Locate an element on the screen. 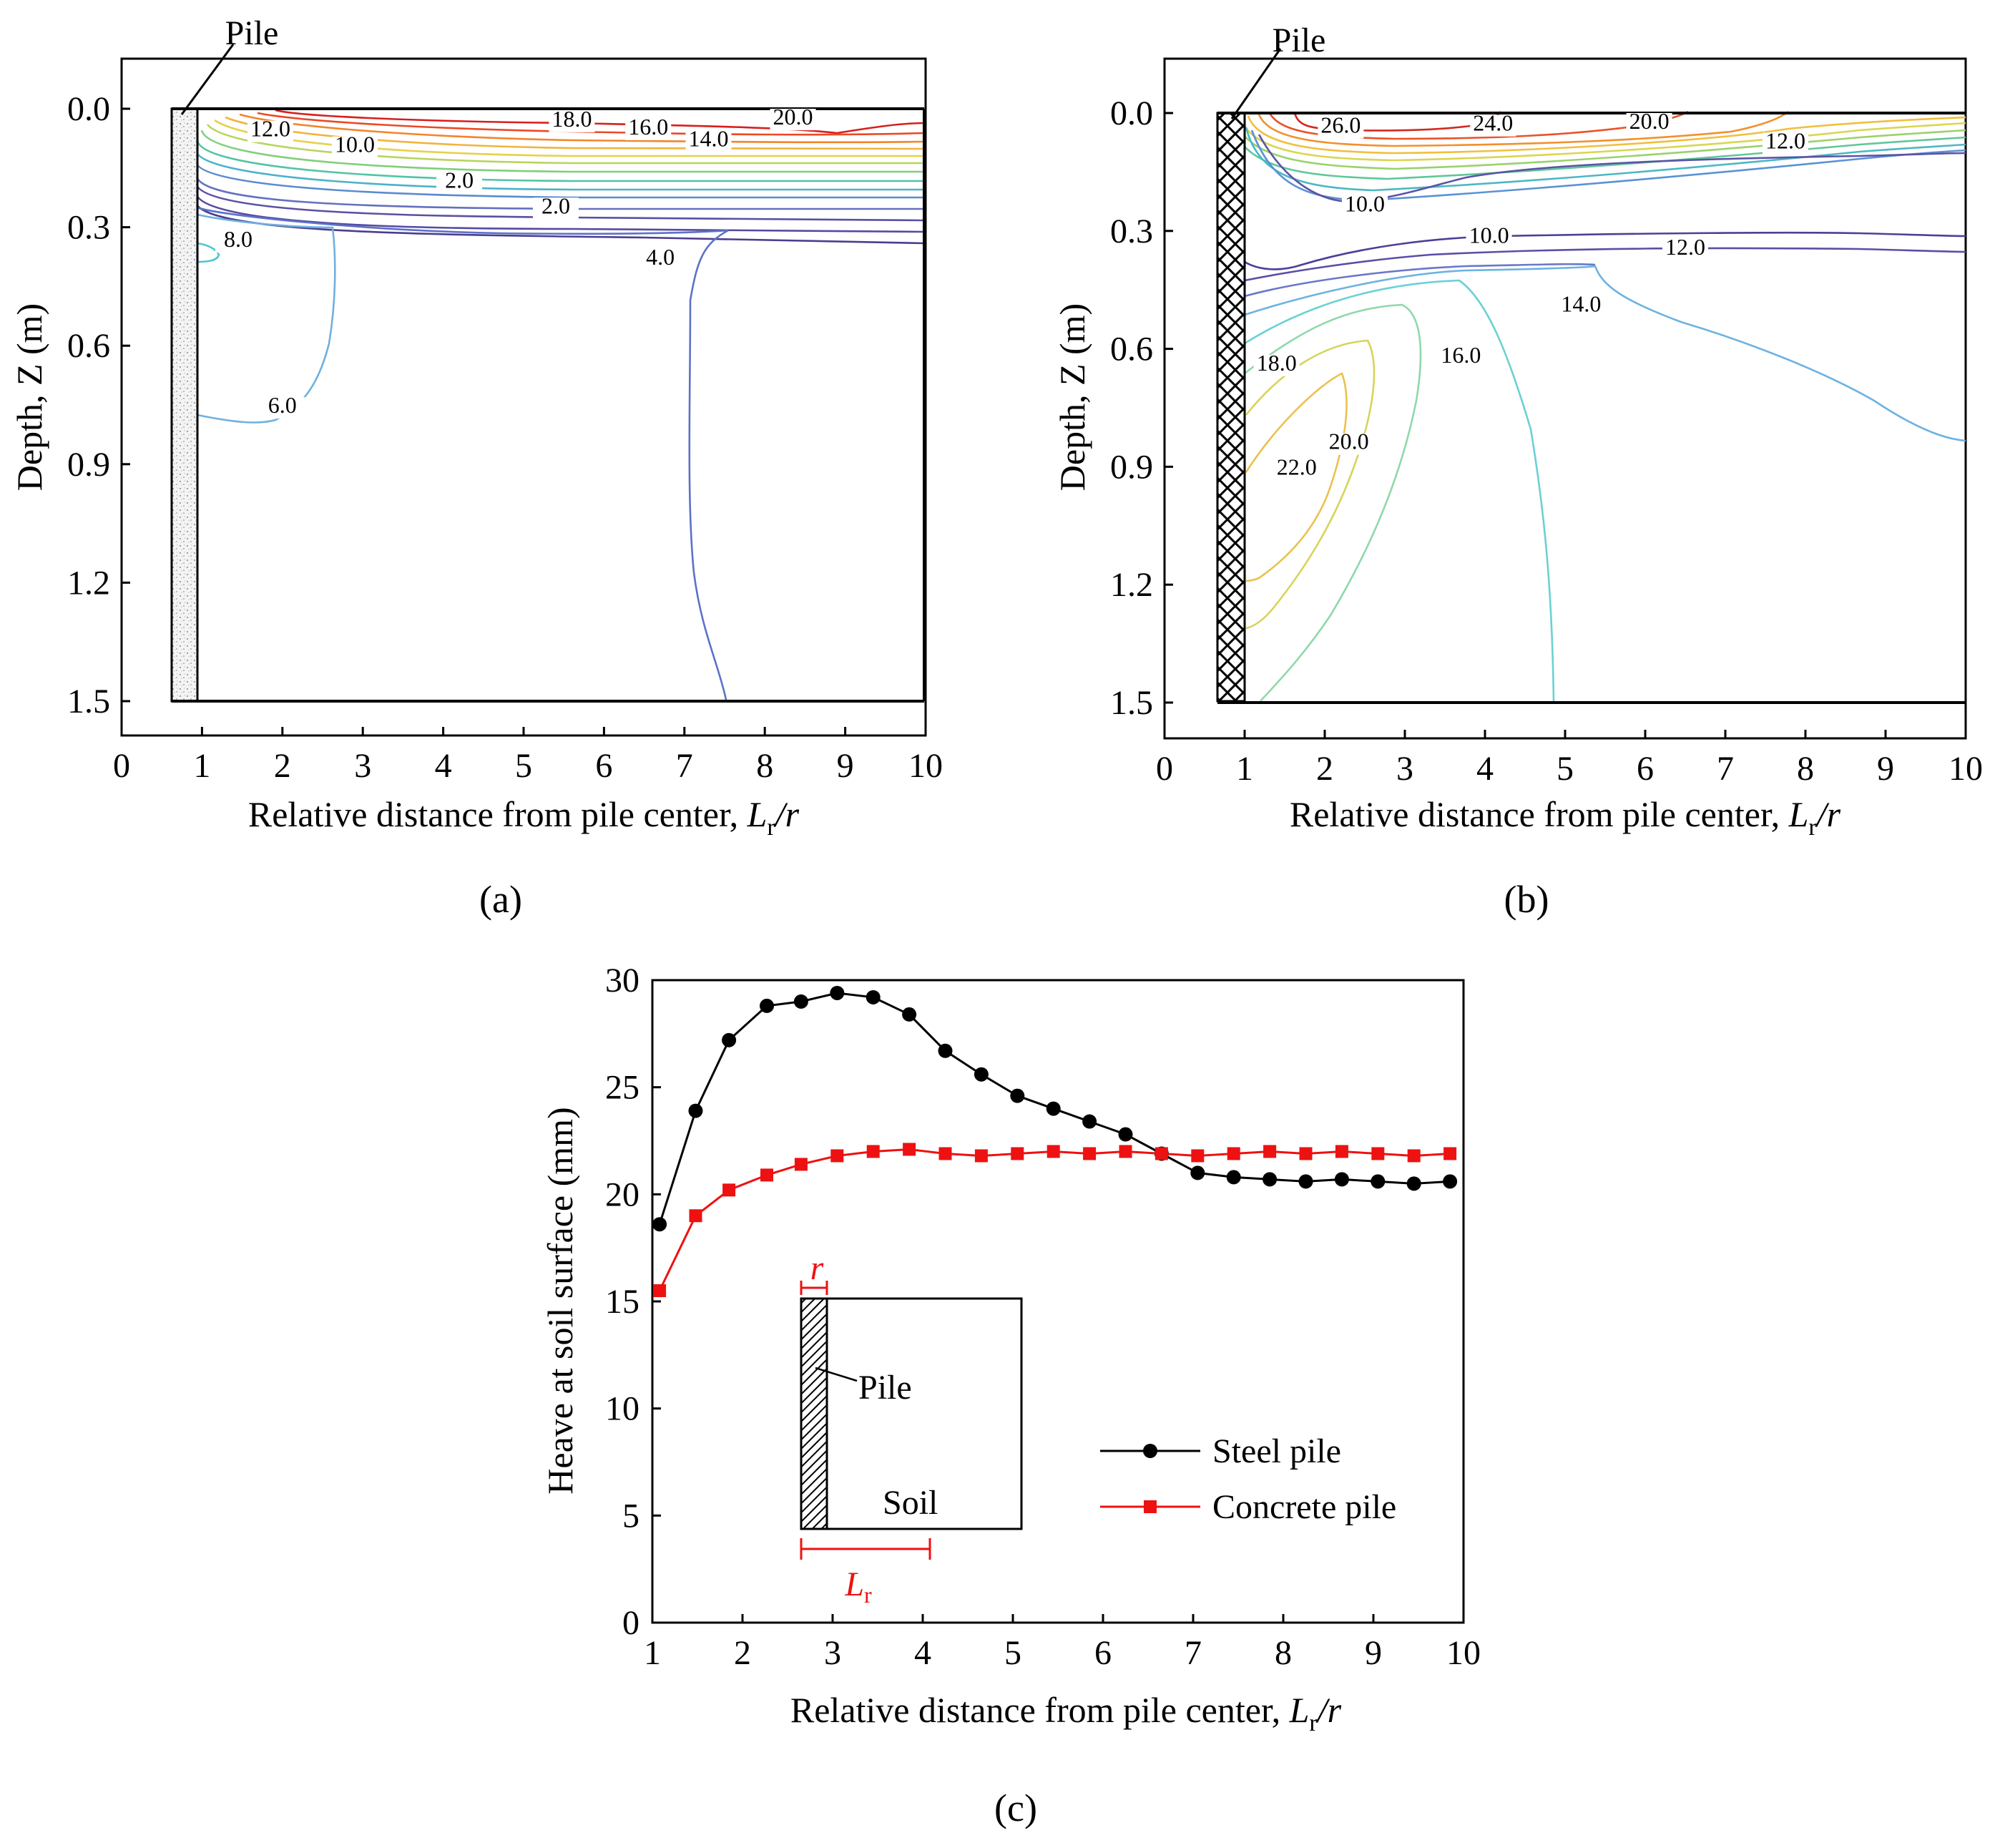 Image resolution: width=2000 pixels, height=1848 pixels. legend-marker-steel is located at coordinates (1150, 1451).